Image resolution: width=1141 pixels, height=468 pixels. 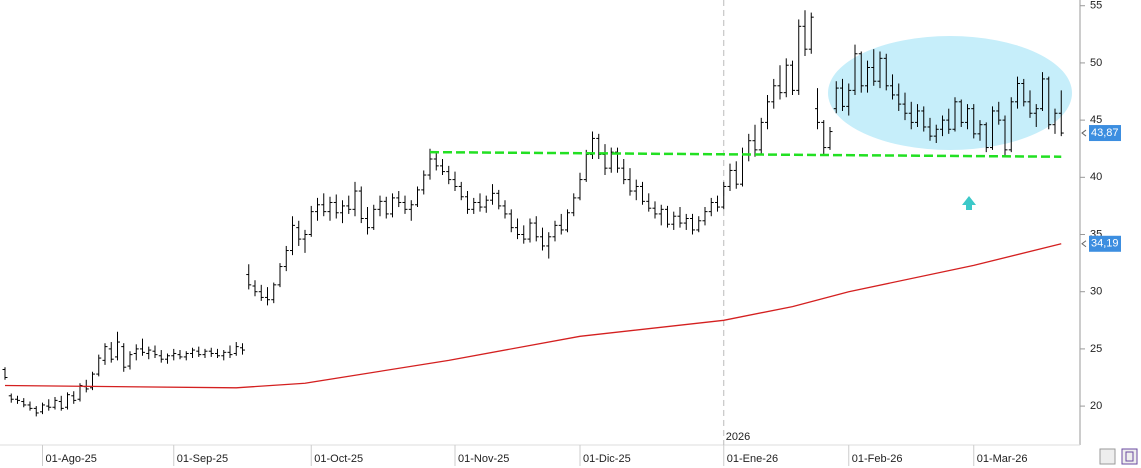 What do you see at coordinates (752, 459) in the screenshot?
I see `x-tick-label: 01-Ene-26` at bounding box center [752, 459].